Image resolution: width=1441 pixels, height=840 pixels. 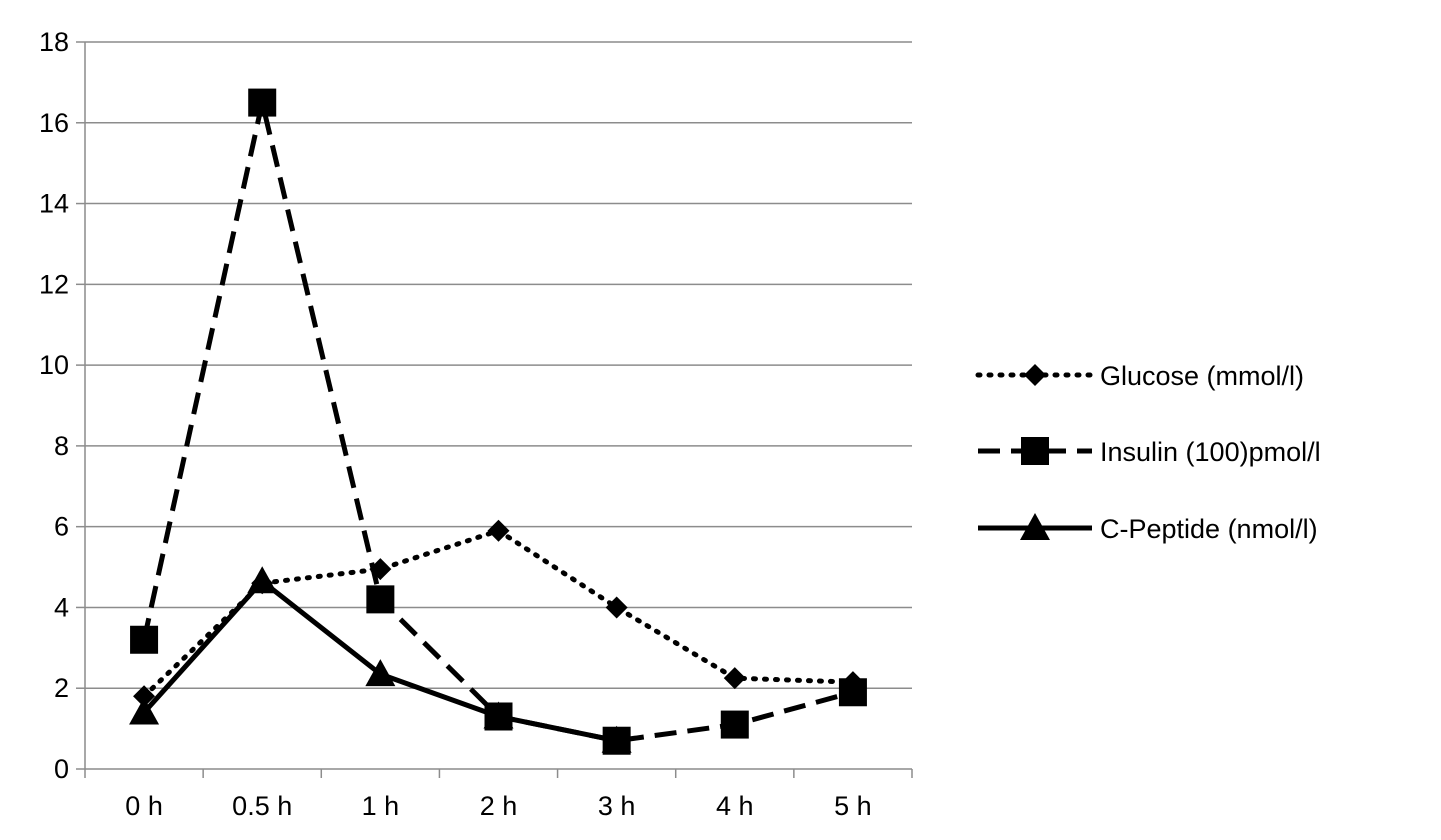 I want to click on series-line-glucose-mmol-l, so click(x=498, y=613).